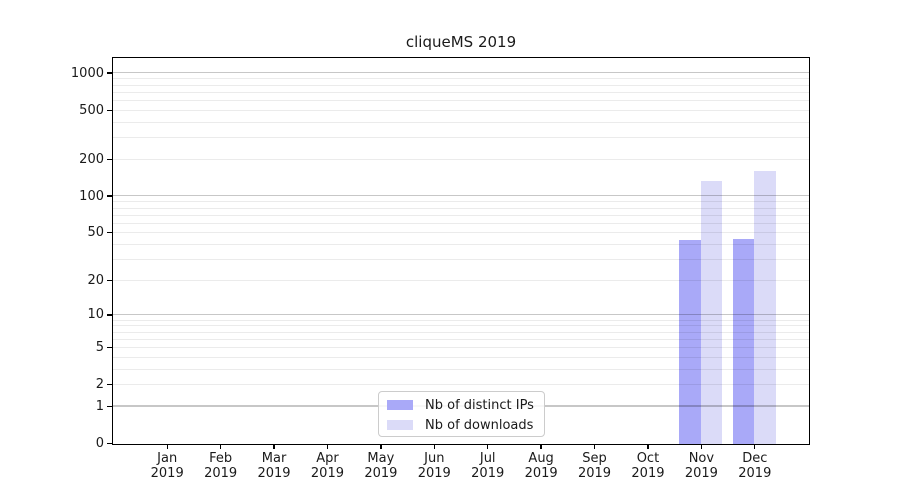 The width and height of the screenshot is (900, 500). I want to click on x-tick-nov-2019, so click(701, 447).